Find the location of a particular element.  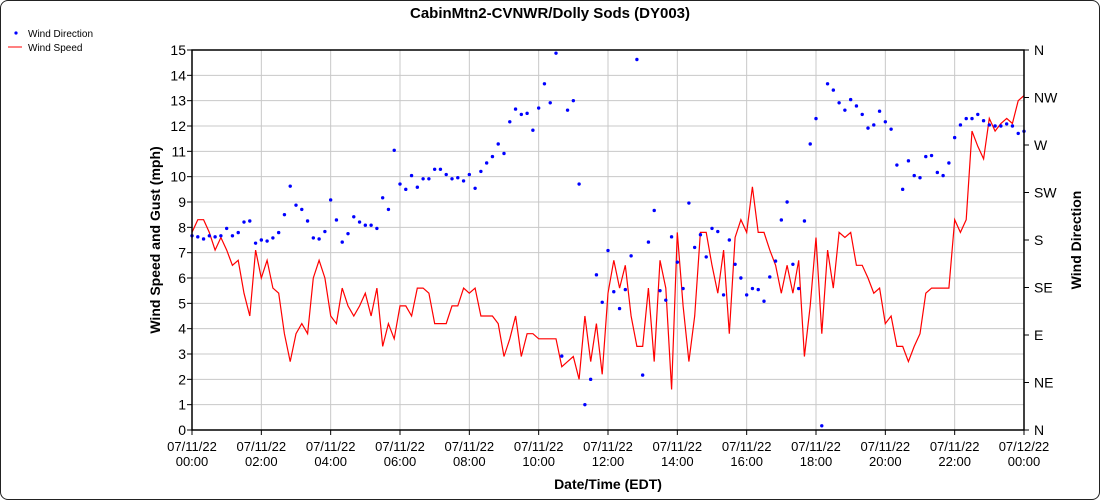

y-tick-label: 13 is located at coordinates (178, 101).